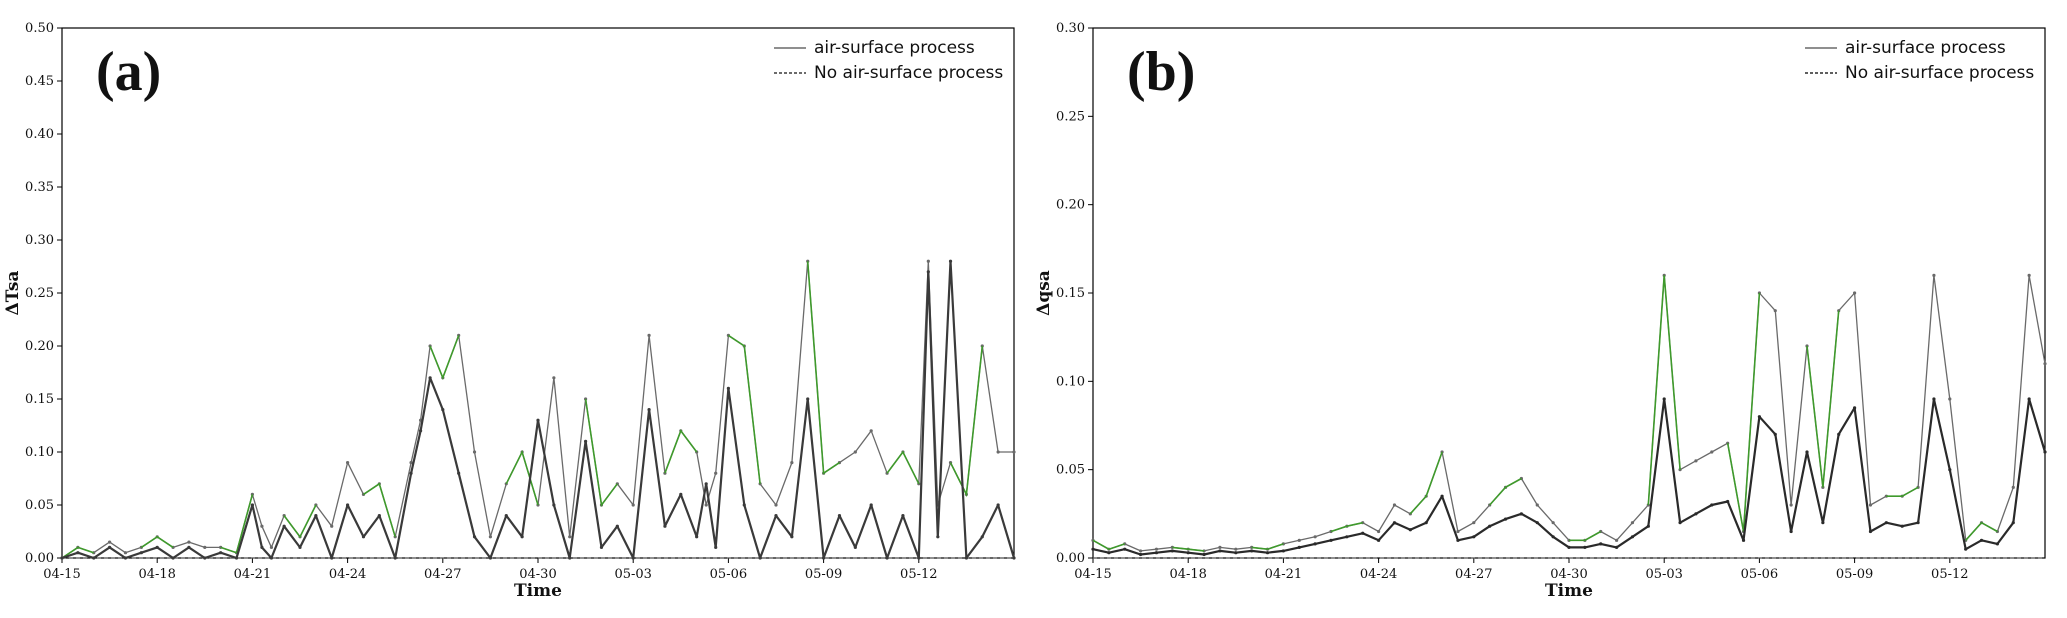 This screenshot has height=618, width=2067. What do you see at coordinates (39, 81) in the screenshot?
I see `panel-a-ytick-label: 0.45` at bounding box center [39, 81].